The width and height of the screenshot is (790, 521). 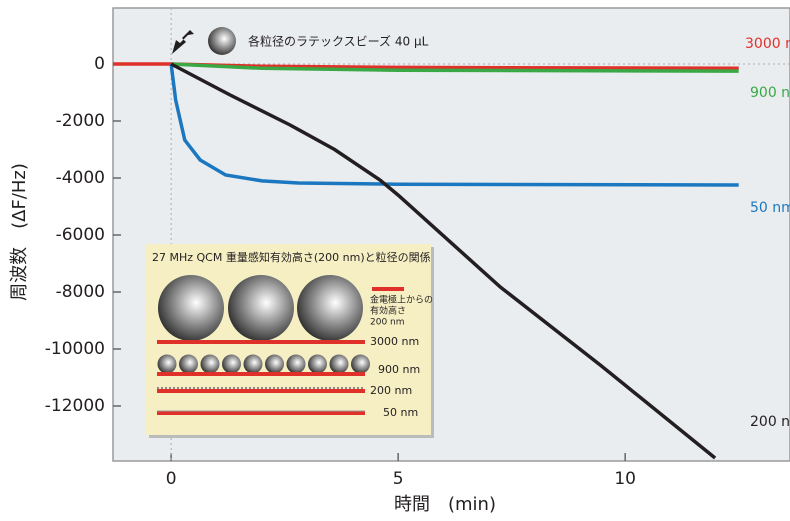 What do you see at coordinates (625, 479) in the screenshot?
I see `x-tick-label: 10` at bounding box center [625, 479].